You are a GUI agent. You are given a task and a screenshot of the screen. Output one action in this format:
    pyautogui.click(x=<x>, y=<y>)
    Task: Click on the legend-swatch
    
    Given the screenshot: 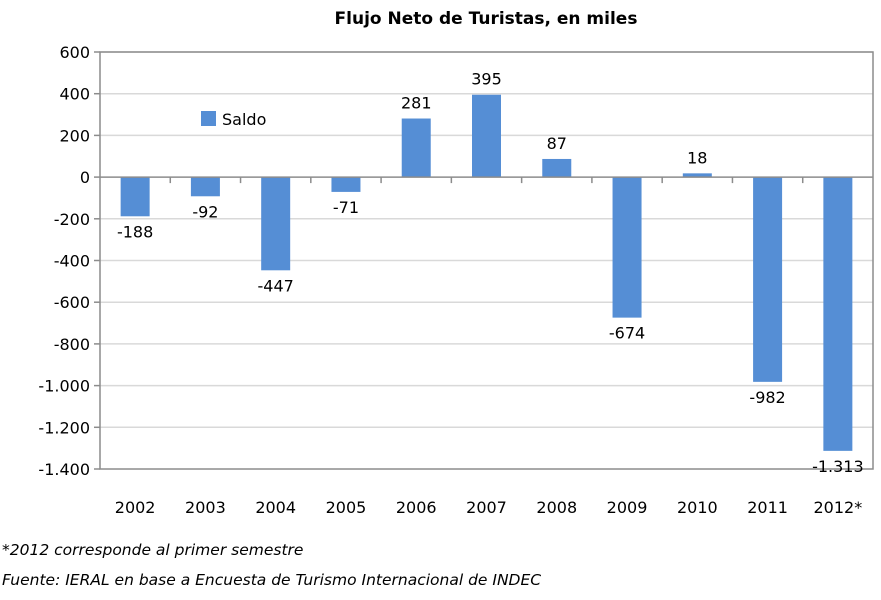 What is the action you would take?
    pyautogui.click(x=208, y=118)
    